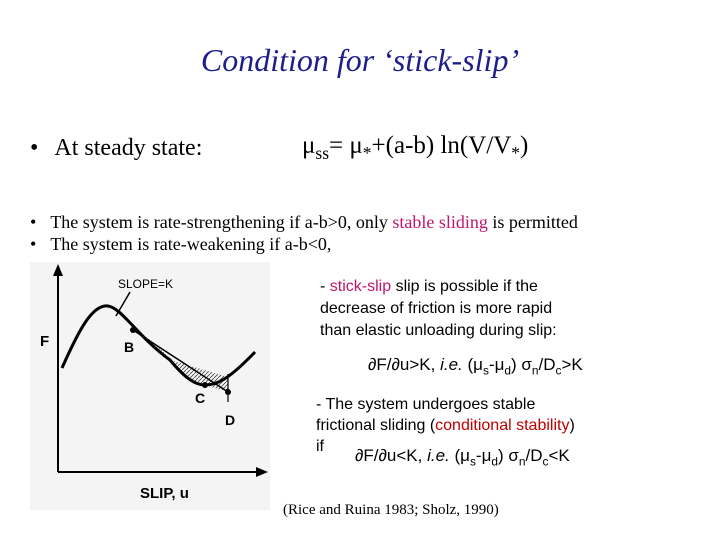 The height and width of the screenshot is (540, 720). What do you see at coordinates (360, 60) in the screenshot?
I see `title: Condition for ‘stick-slip’` at bounding box center [360, 60].